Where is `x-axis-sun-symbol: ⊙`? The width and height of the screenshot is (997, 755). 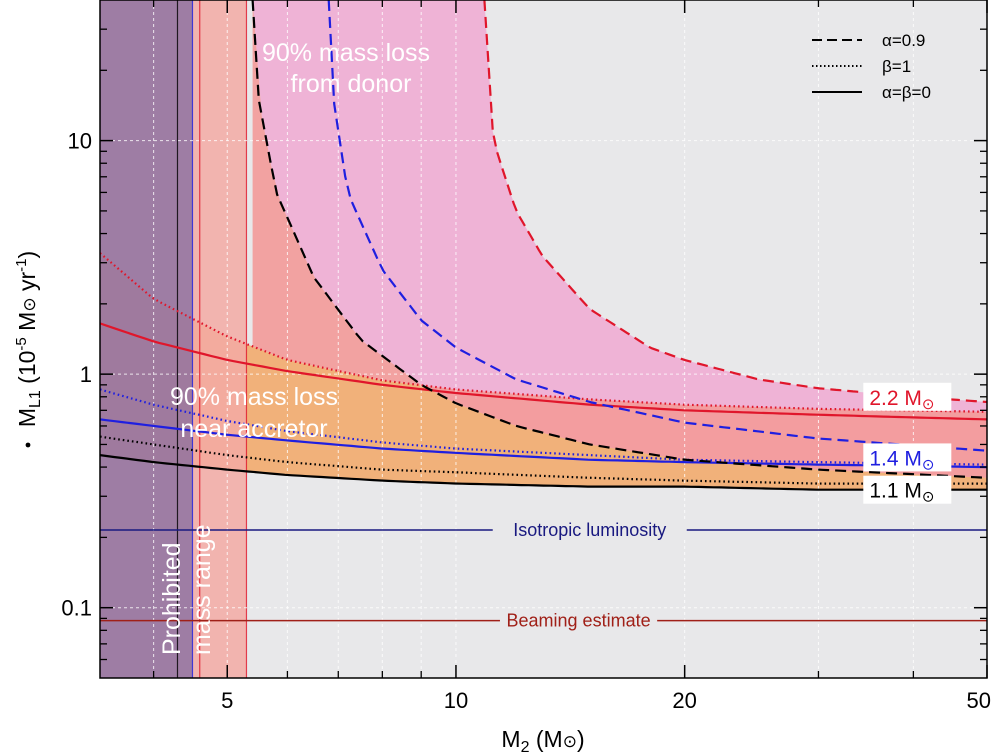
x-axis-sun-symbol: ⊙ is located at coordinates (570, 741).